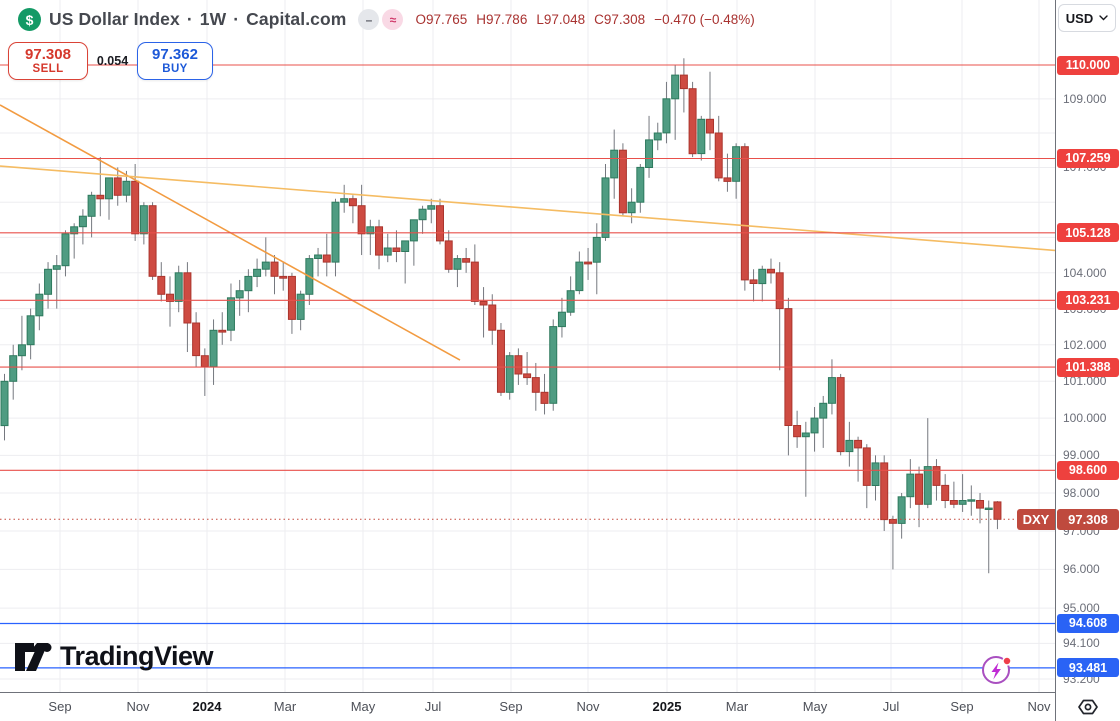 Image resolution: width=1120 pixels, height=721 pixels. I want to click on ohlc-open: O97.765, so click(441, 19).